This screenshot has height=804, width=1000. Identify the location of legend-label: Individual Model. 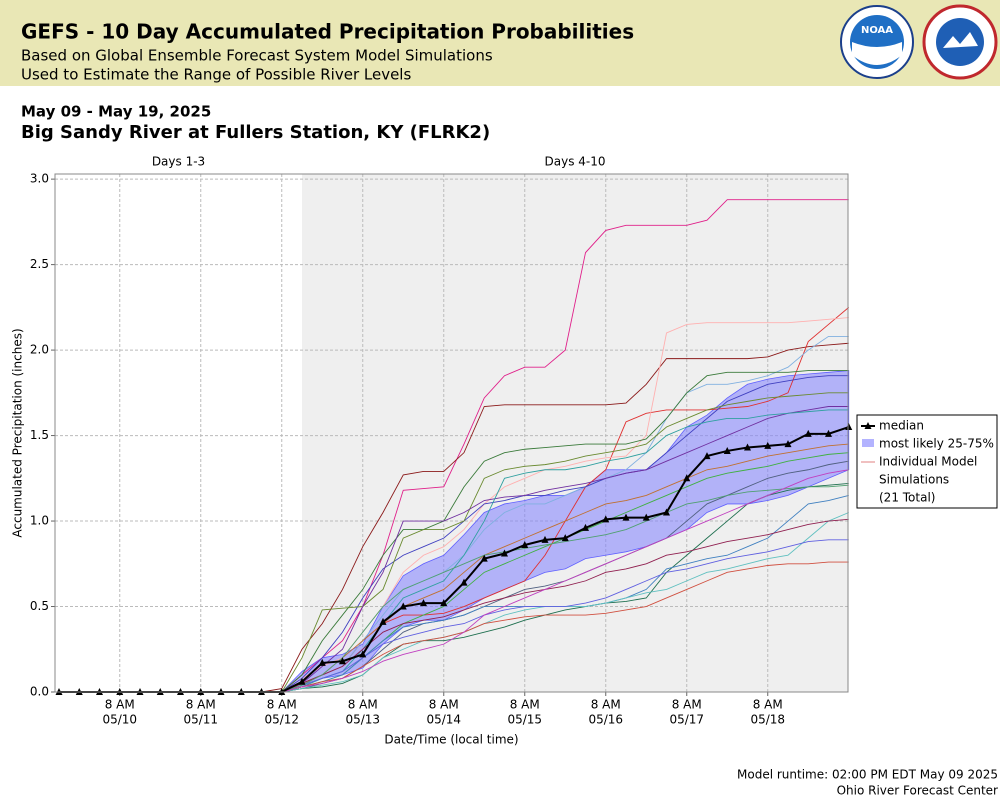
(928, 462).